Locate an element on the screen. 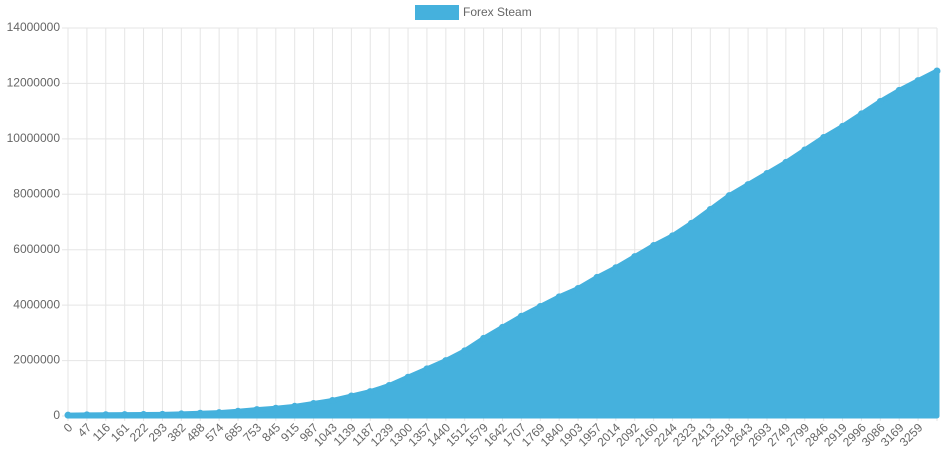 This screenshot has width=951, height=460. y-tick-label: 10000000 is located at coordinates (34, 138).